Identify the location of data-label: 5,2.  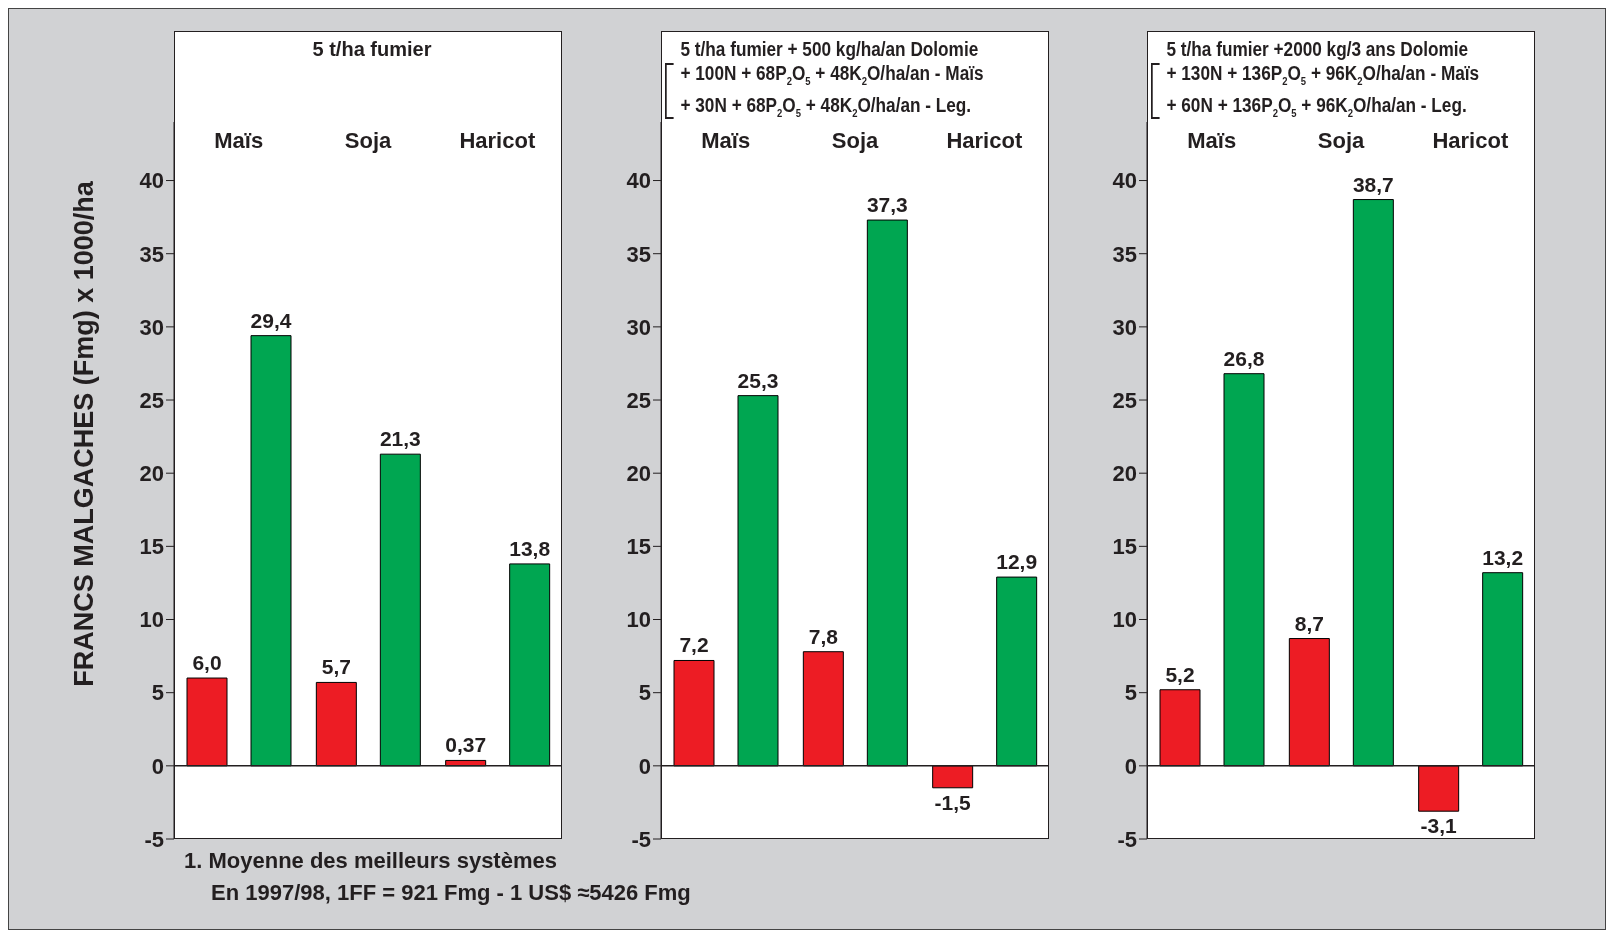
(1180, 674).